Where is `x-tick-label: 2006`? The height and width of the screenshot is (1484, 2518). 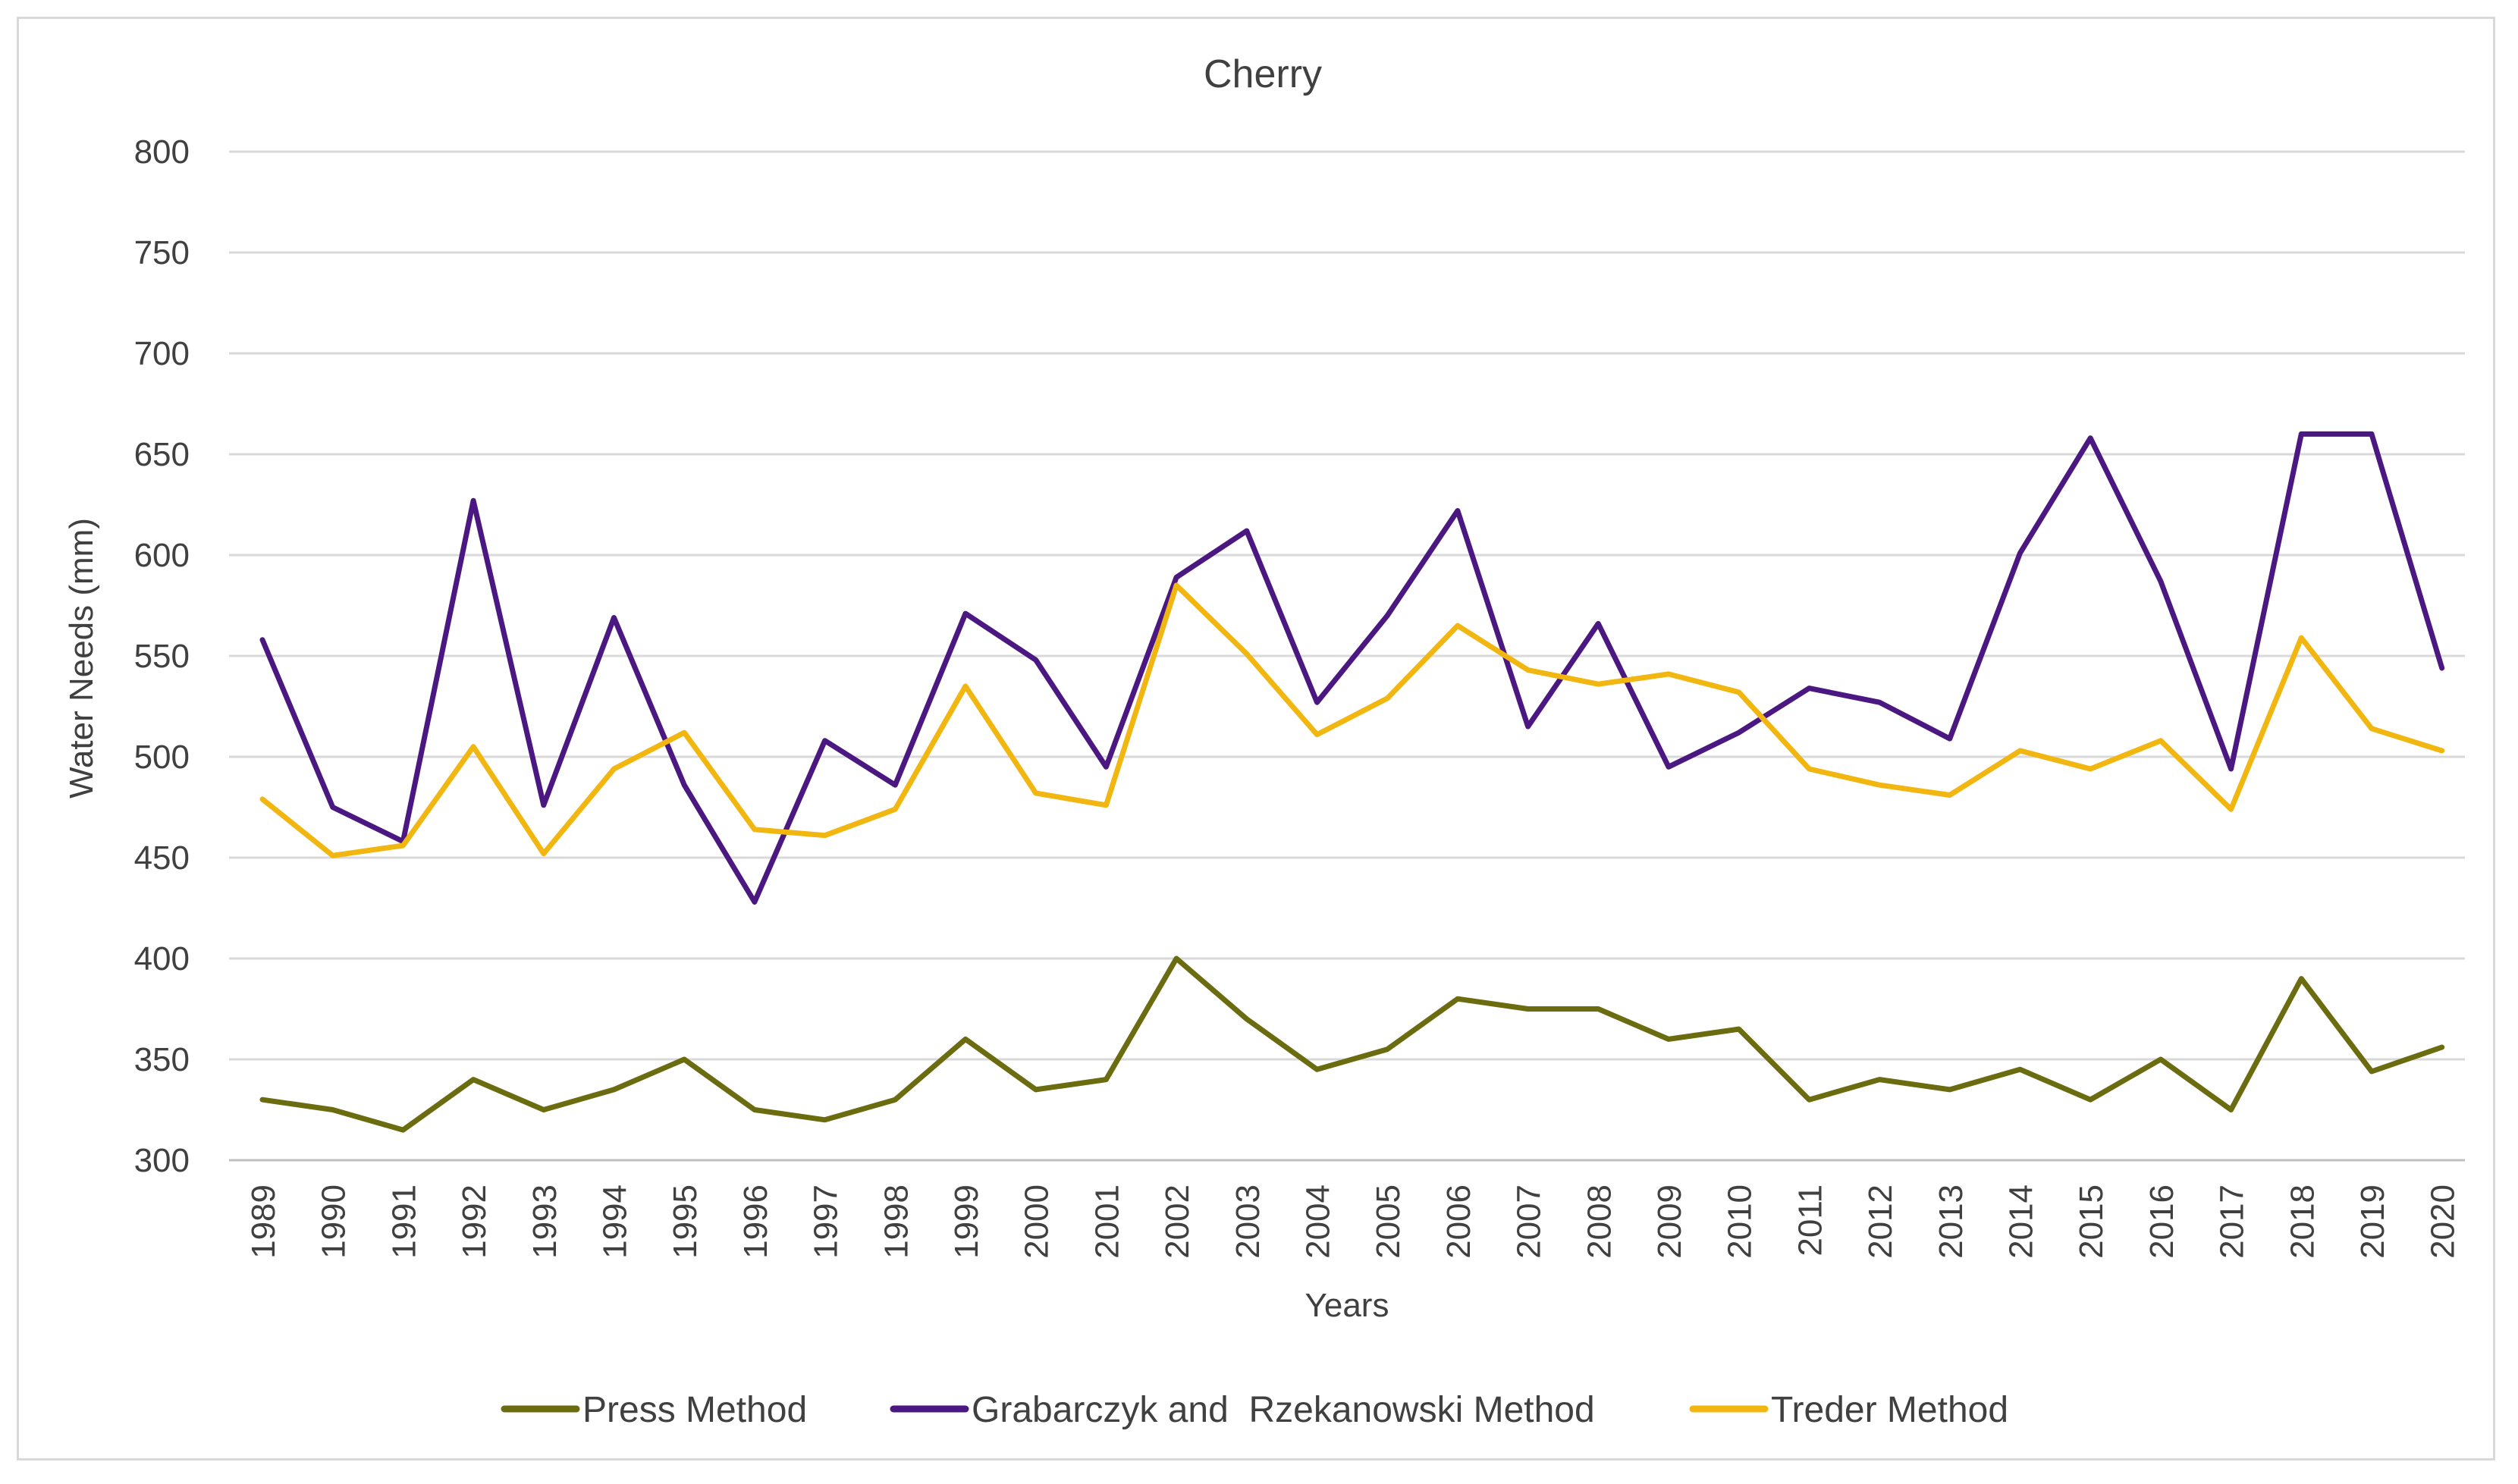 x-tick-label: 2006 is located at coordinates (1458, 1221).